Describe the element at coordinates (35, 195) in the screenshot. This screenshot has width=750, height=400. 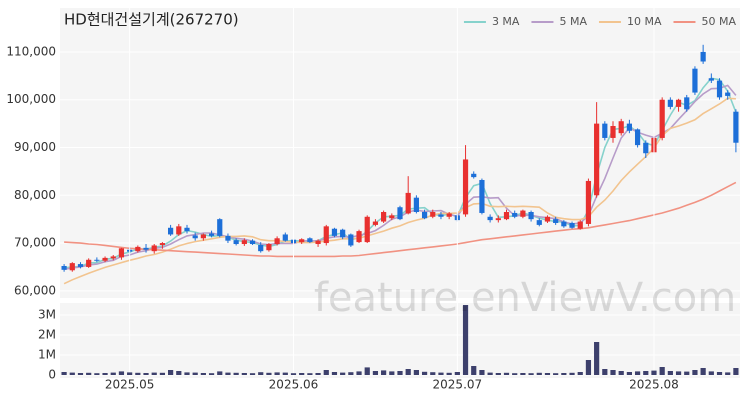
I see `y-tick-label: 80,000` at that location.